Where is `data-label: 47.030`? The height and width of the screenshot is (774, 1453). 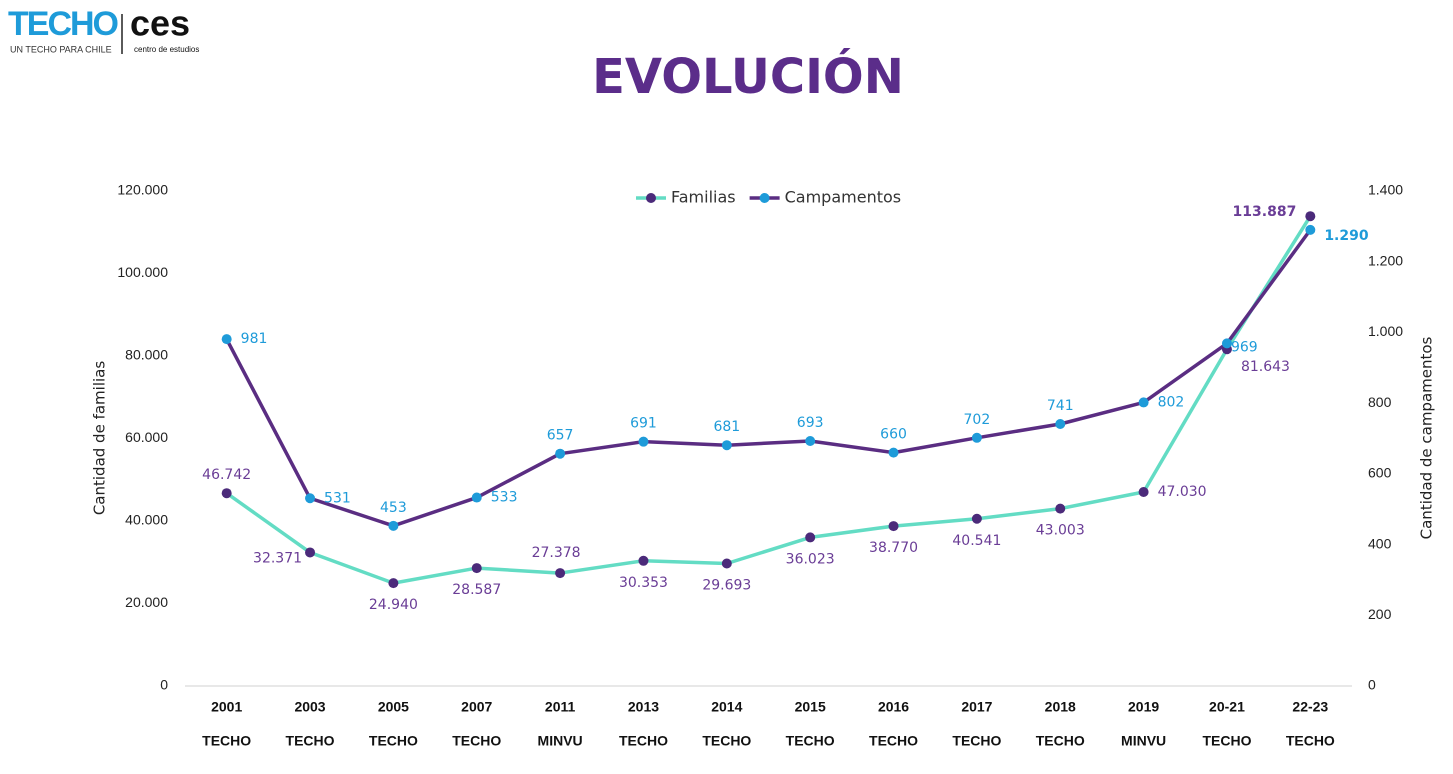
data-label: 47.030 is located at coordinates (1182, 492).